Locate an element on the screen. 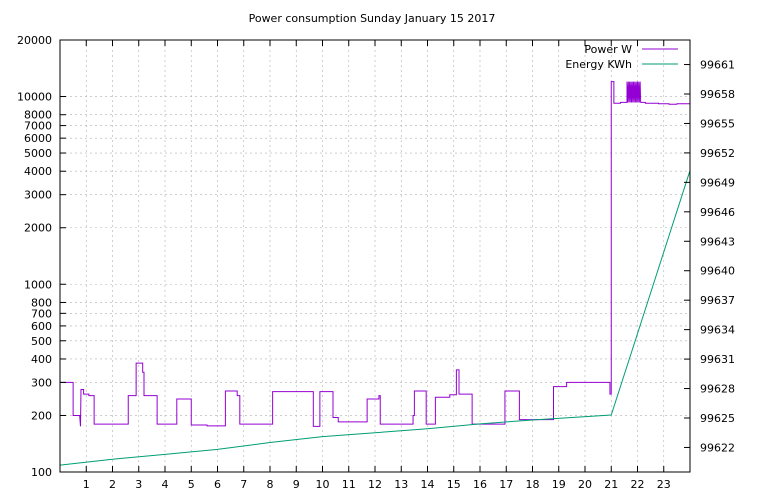  x-tick-label: 3 is located at coordinates (138, 484).